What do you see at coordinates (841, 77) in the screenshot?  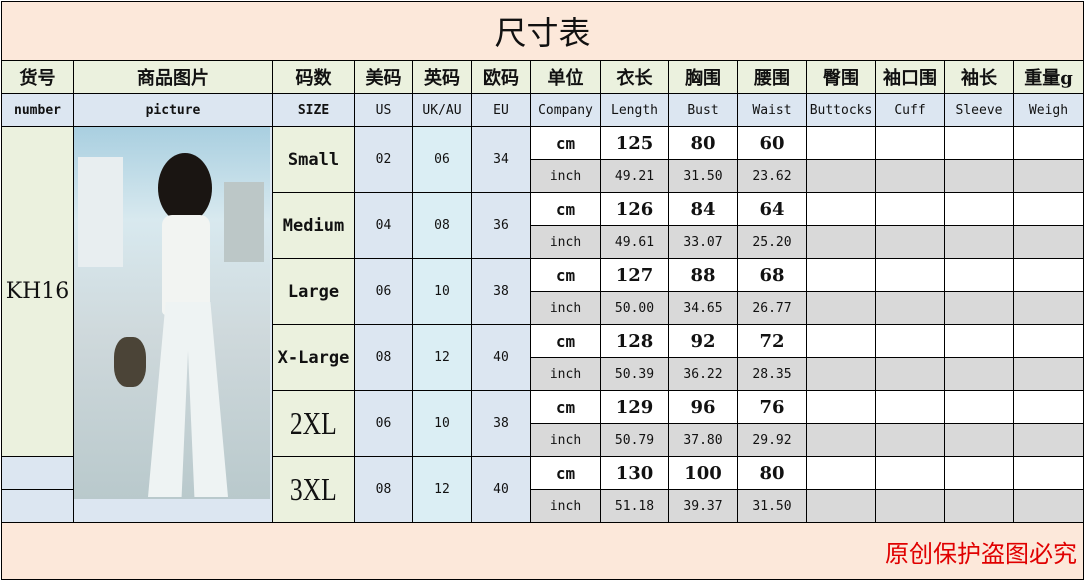 I see `header-cn: 臀围` at bounding box center [841, 77].